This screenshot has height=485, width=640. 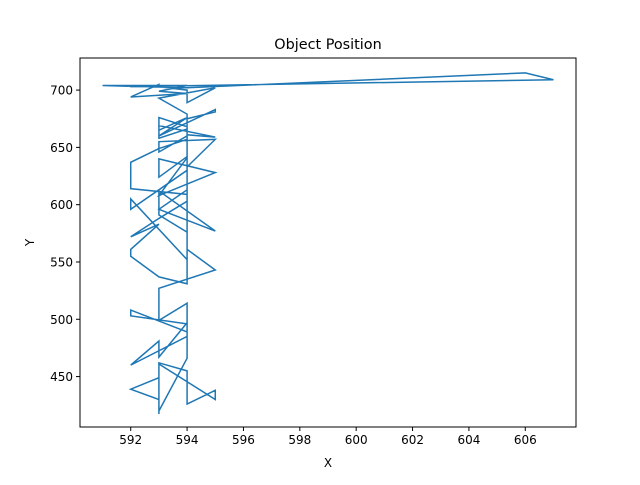 I want to click on y-tick-label: 550, so click(x=61, y=262).